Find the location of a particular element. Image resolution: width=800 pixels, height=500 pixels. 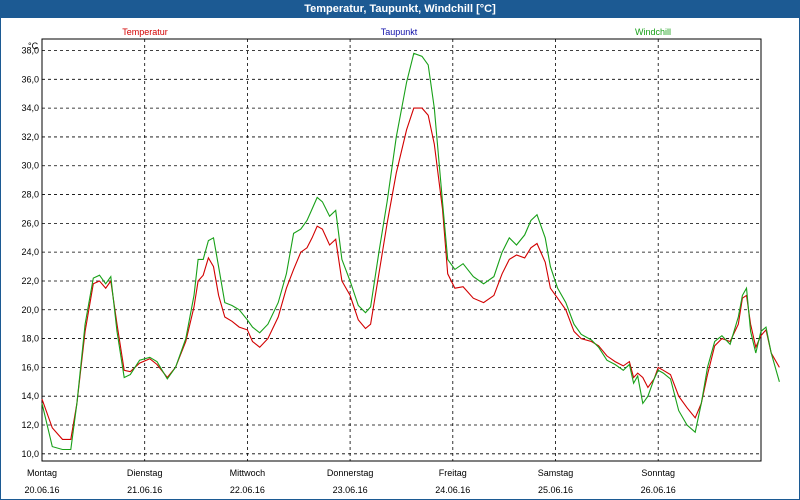

y-tick-label: 38,0 is located at coordinates (30, 51).